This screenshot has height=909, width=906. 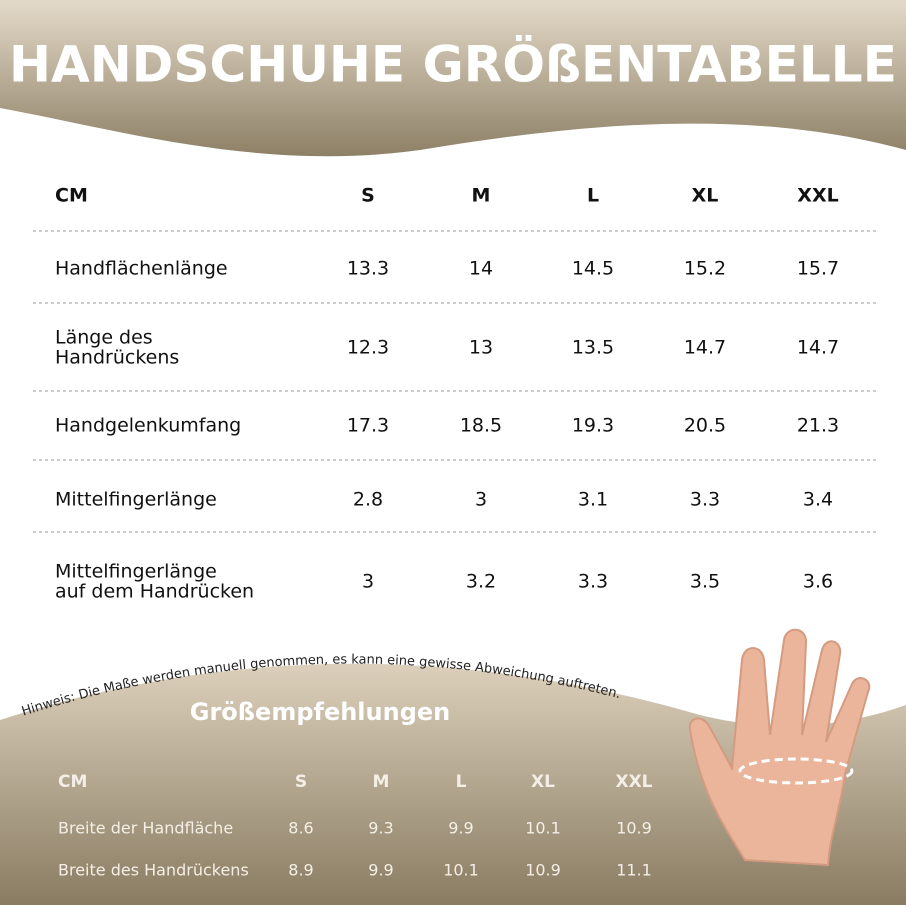 I want to click on row-label: Breite der Handfläche, so click(x=145, y=828).